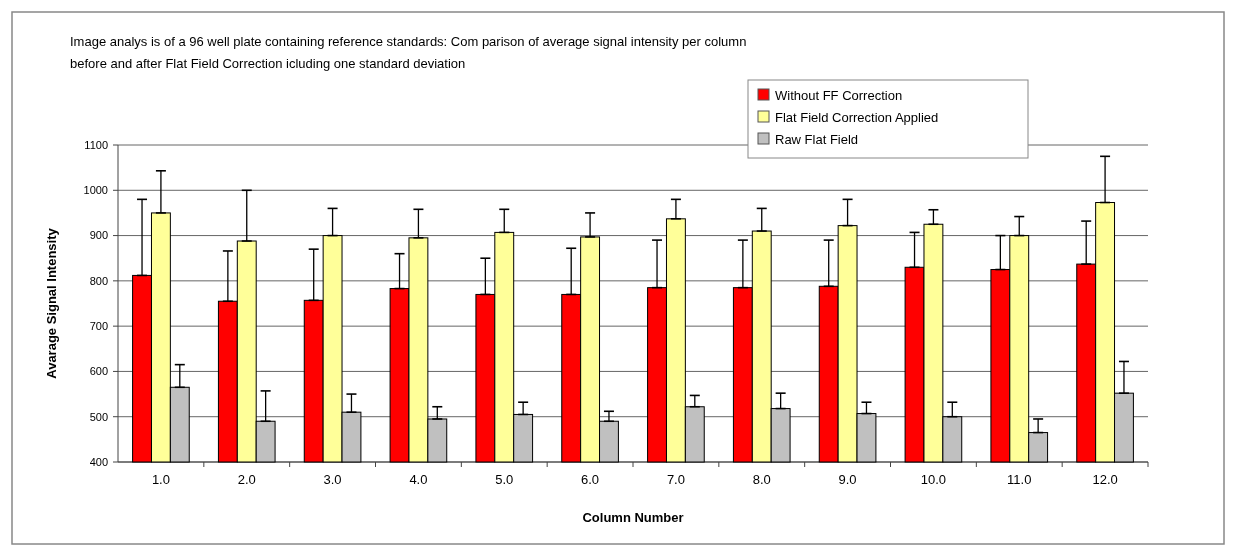 The height and width of the screenshot is (559, 1236). What do you see at coordinates (1019, 479) in the screenshot?
I see `x-tick-label: 11.0` at bounding box center [1019, 479].